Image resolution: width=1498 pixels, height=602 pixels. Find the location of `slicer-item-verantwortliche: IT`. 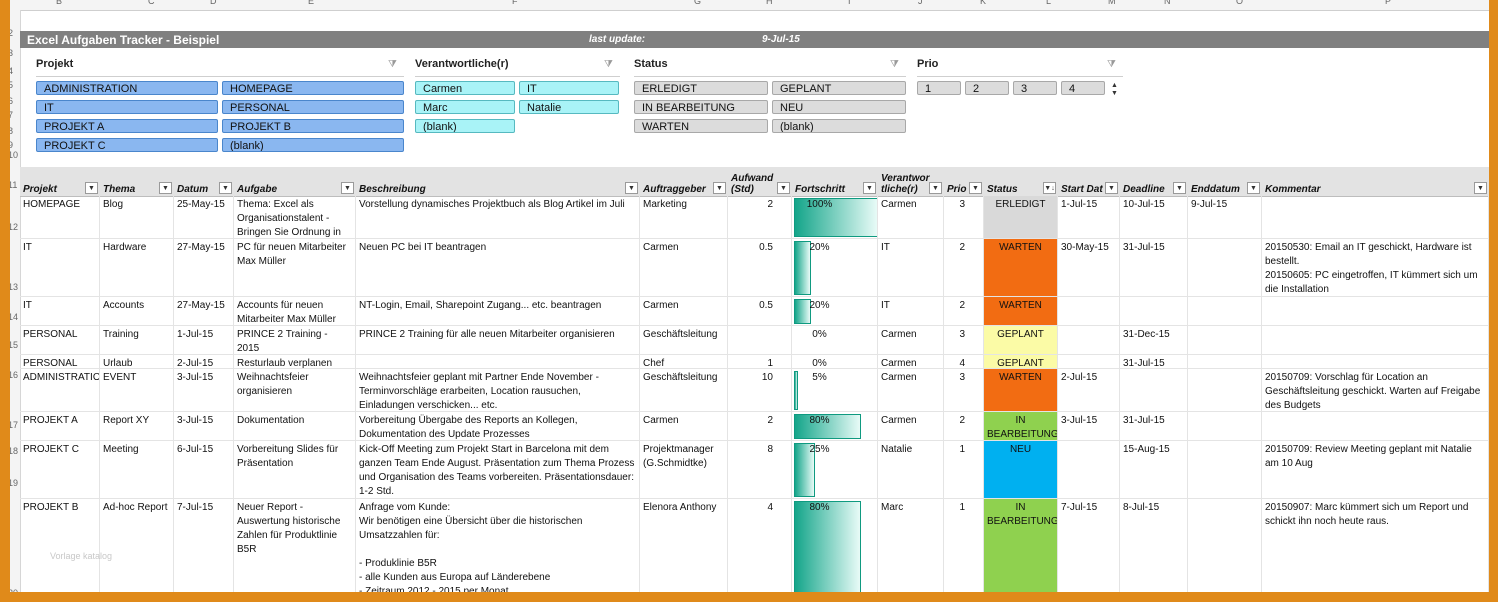

slicer-item-verantwortliche: IT is located at coordinates (569, 88).